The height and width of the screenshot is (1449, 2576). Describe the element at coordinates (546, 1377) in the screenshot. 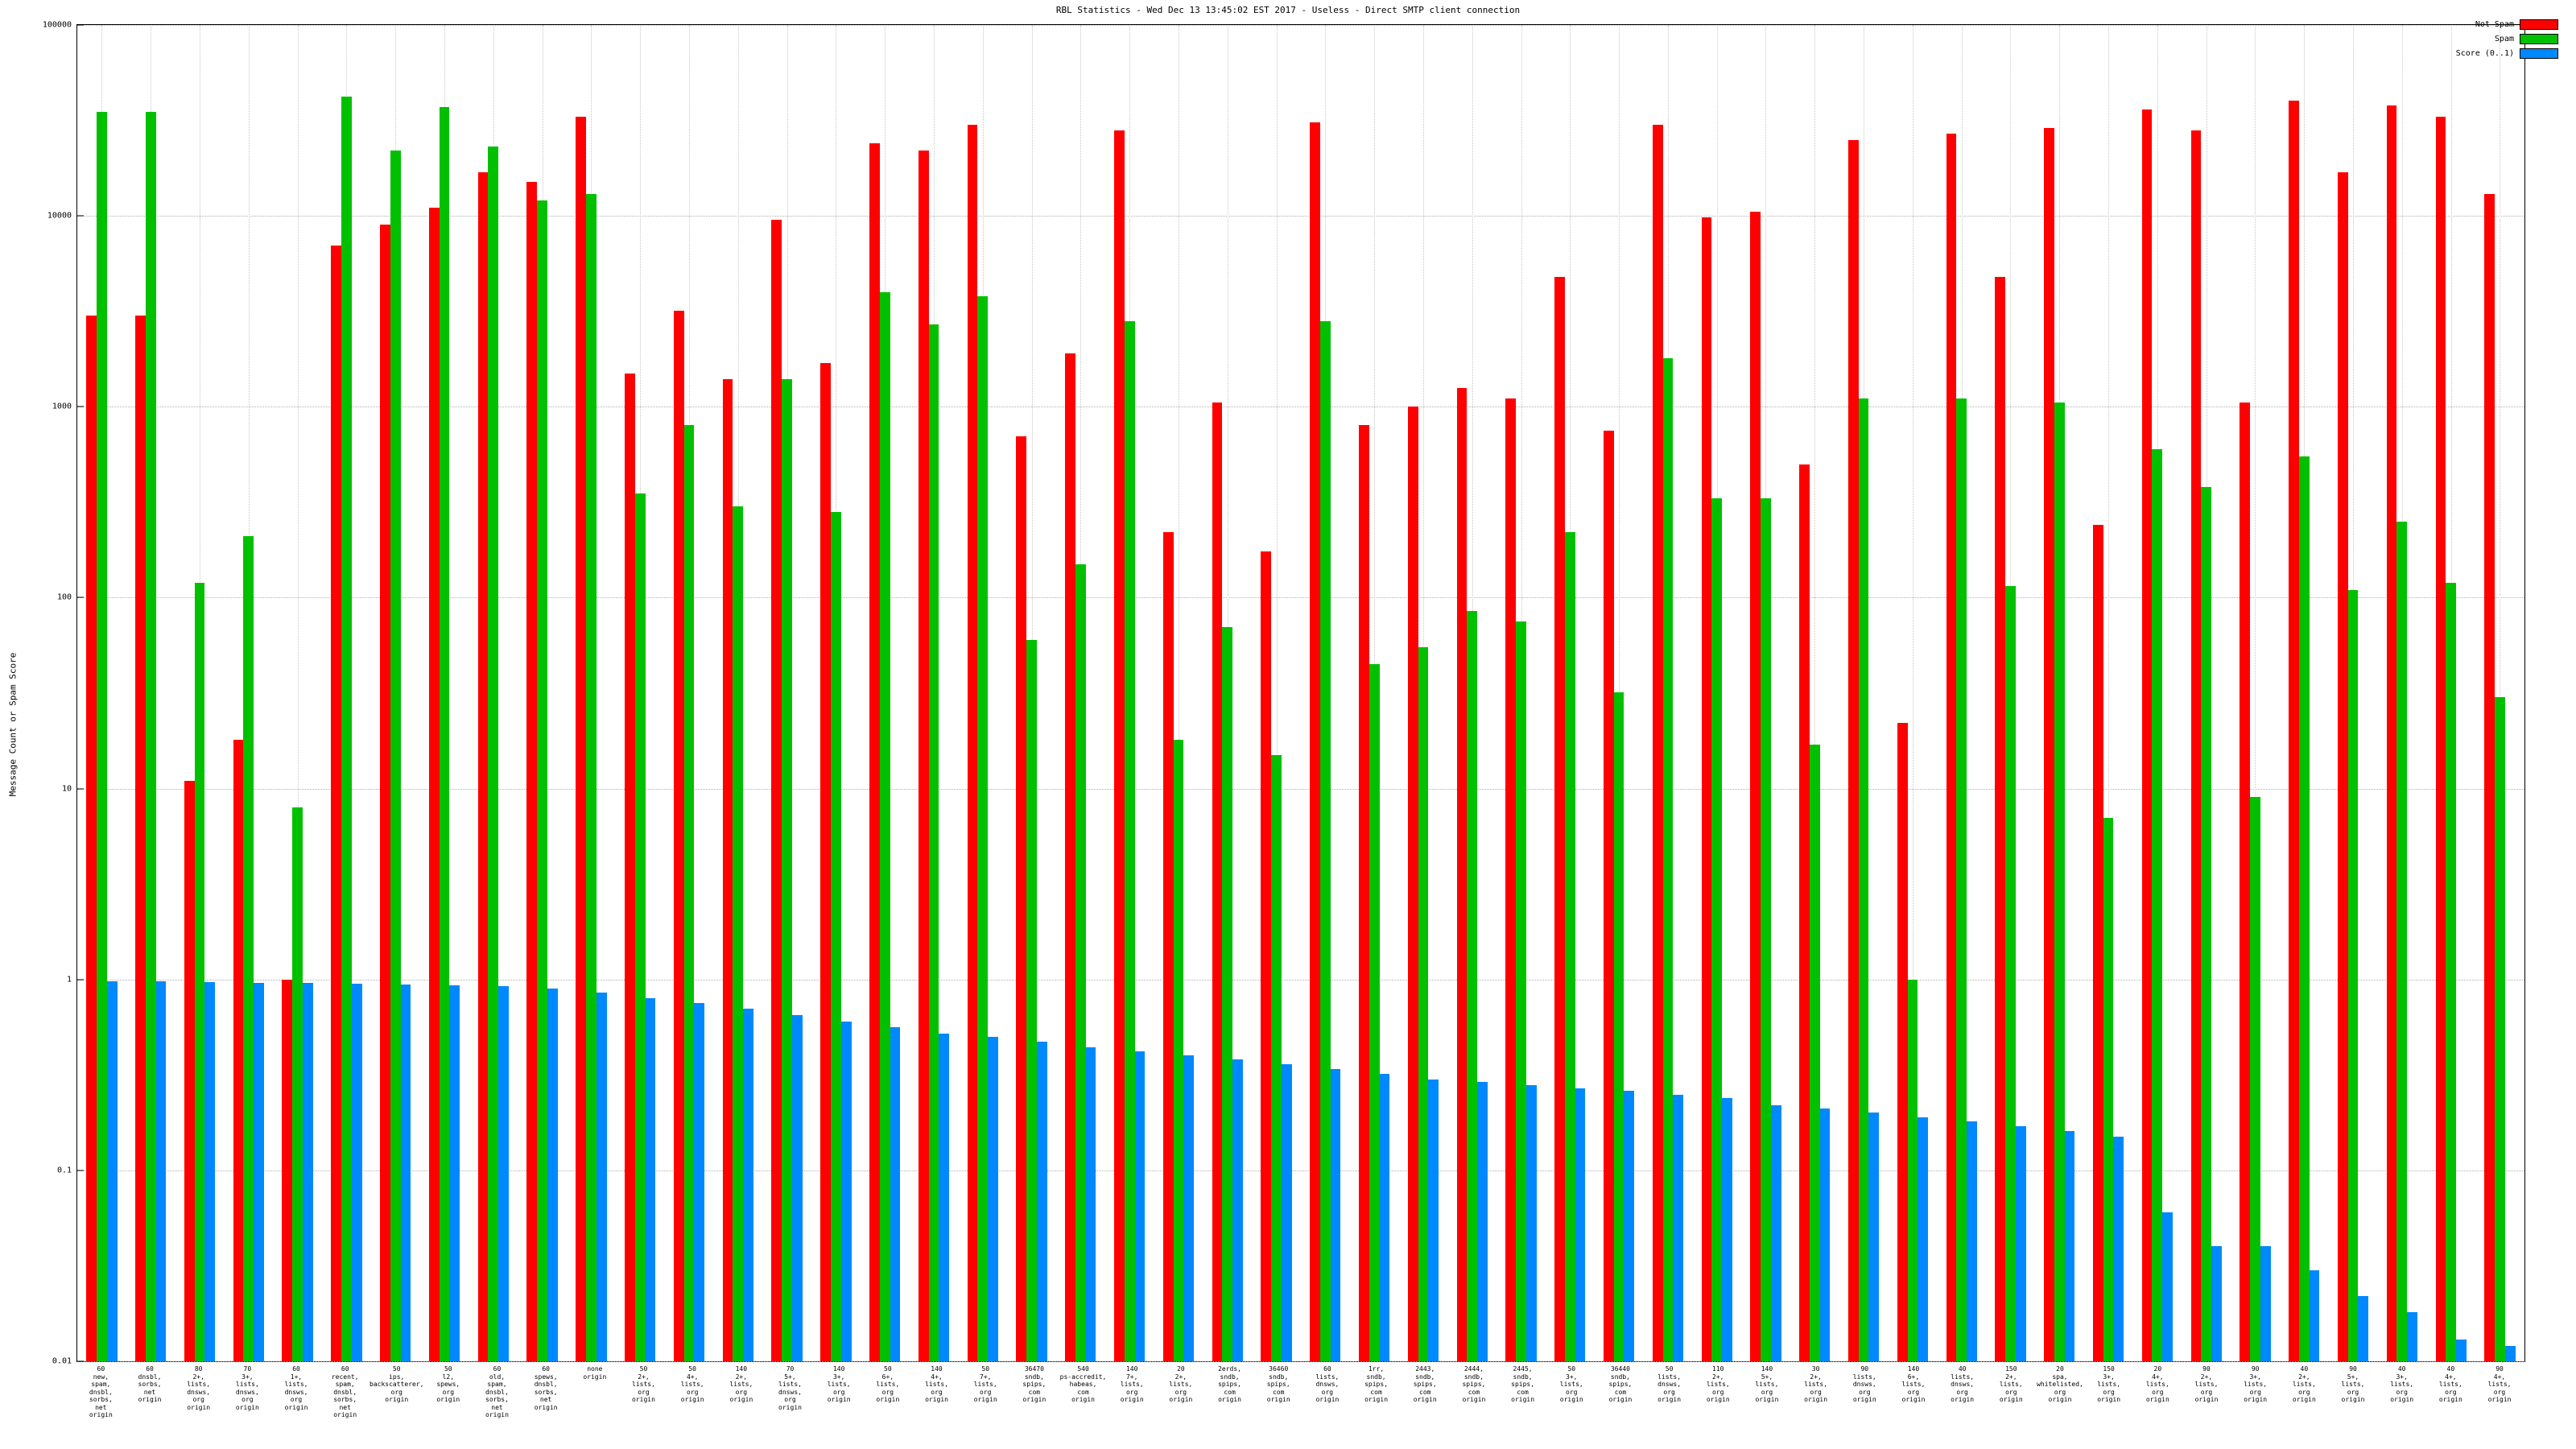

I see `x-tick-label-line: spews,` at that location.